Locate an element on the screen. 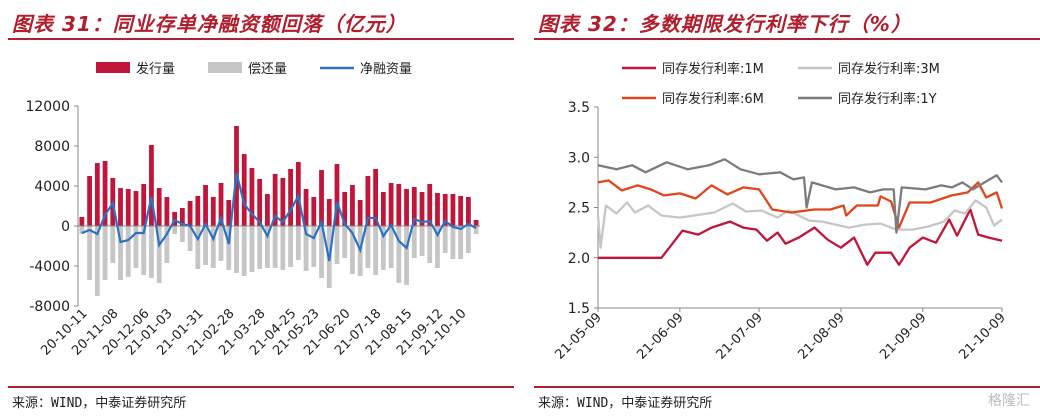  right-source-note: 来源：WIND，中泰证券研究所 is located at coordinates (625, 403).